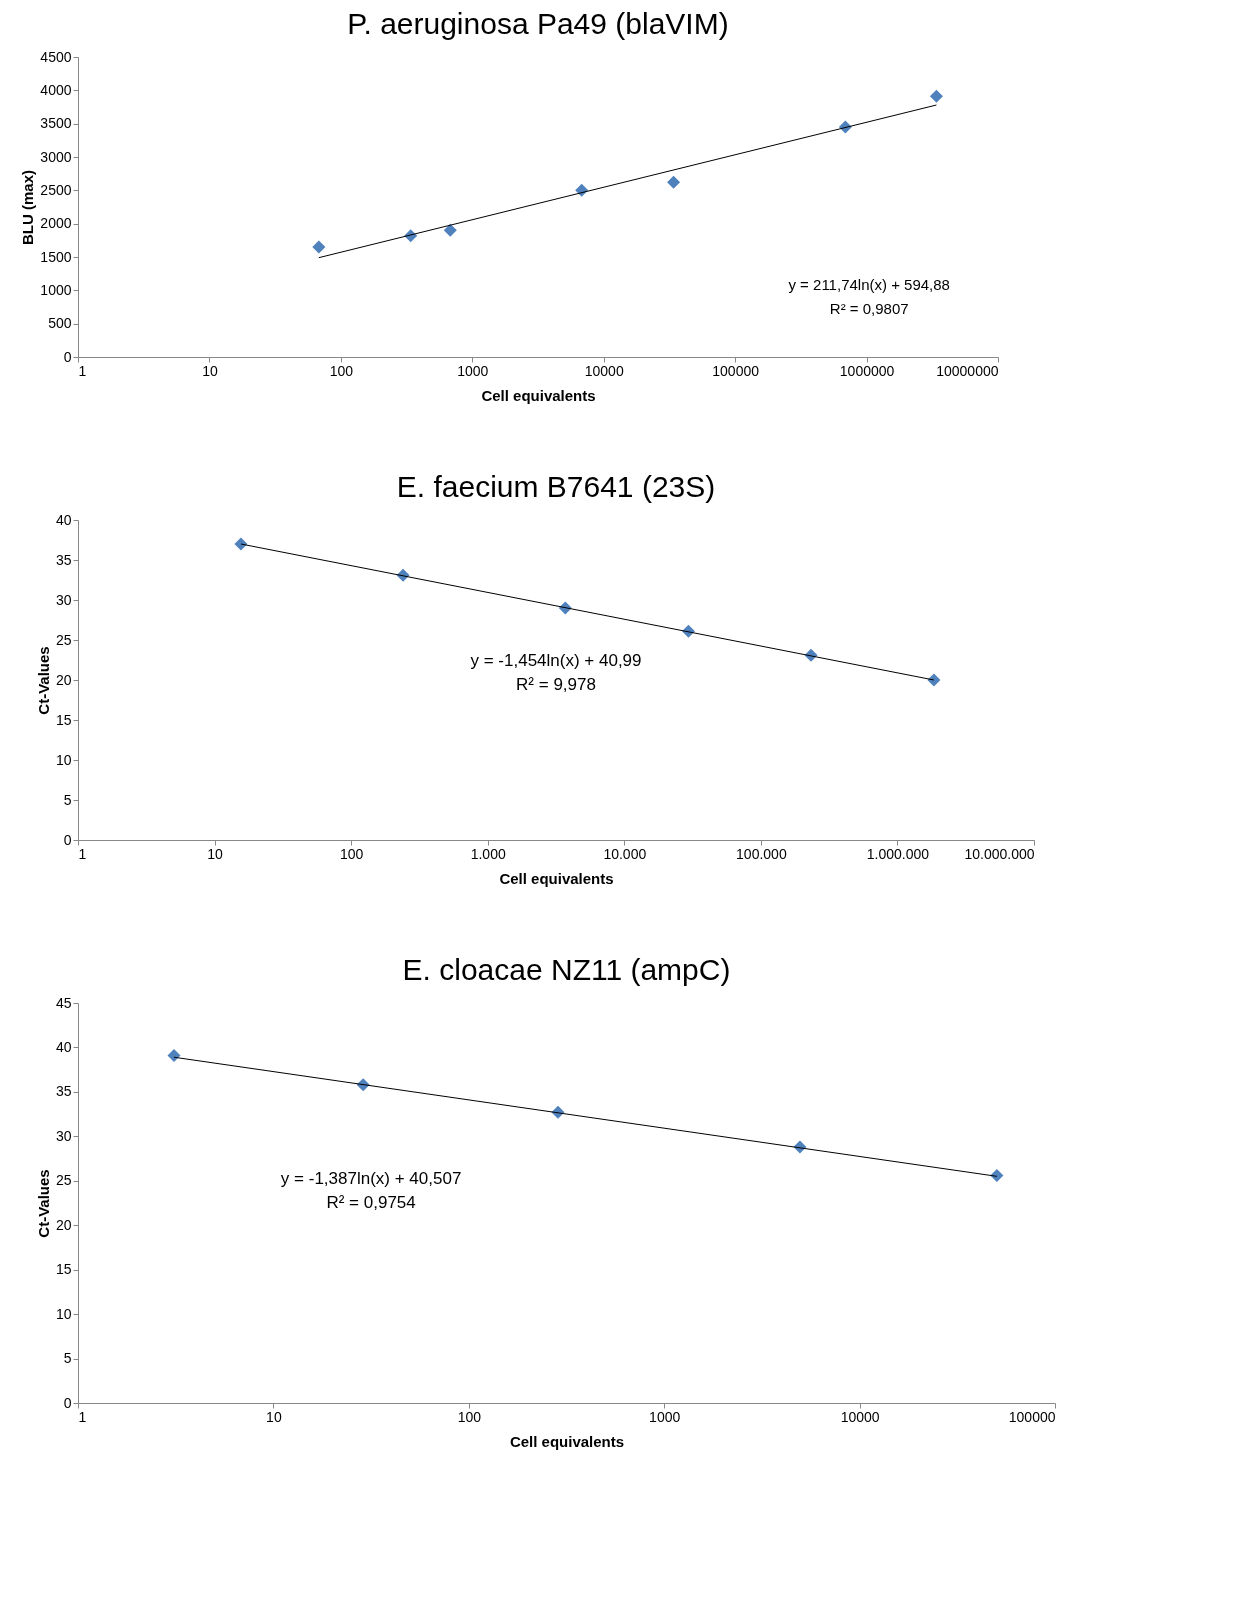 The width and height of the screenshot is (1242, 1616). Describe the element at coordinates (967, 370) in the screenshot. I see `x-tick-label: 10000000` at that location.